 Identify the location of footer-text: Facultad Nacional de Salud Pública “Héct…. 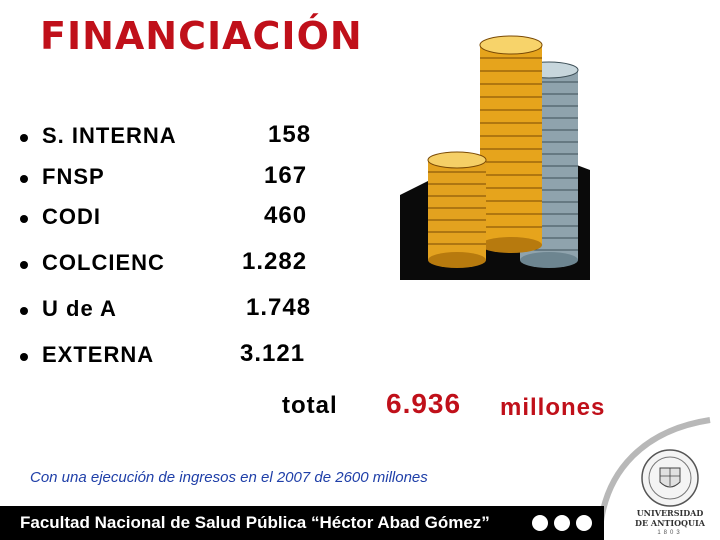
(255, 522).